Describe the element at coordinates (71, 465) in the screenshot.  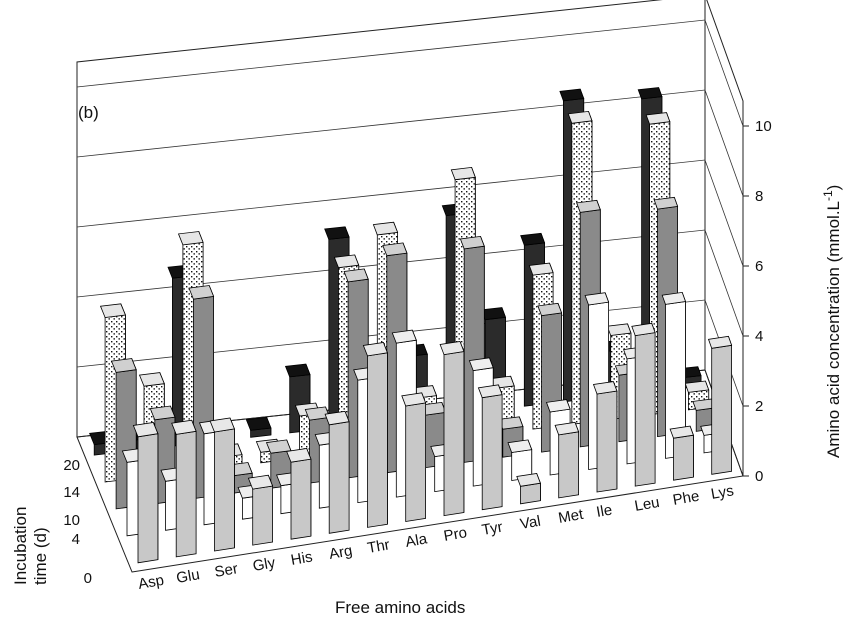
I see `z-tick-label: 20` at that location.